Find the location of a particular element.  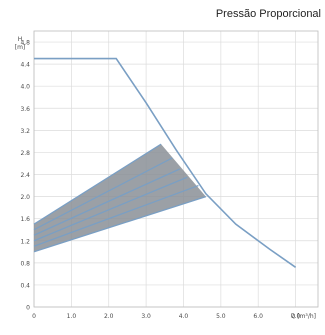

y-tick-label-6: 2.4 is located at coordinates (25, 175).